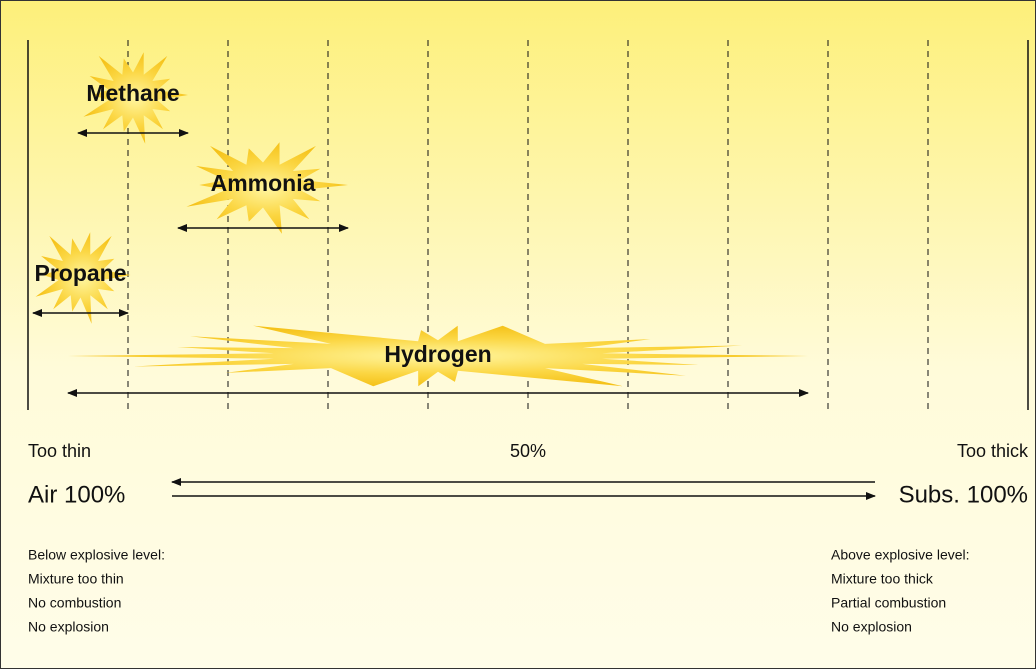 The height and width of the screenshot is (669, 1036). Describe the element at coordinates (76, 579) in the screenshot. I see `note-line: Mixture too thin` at that location.